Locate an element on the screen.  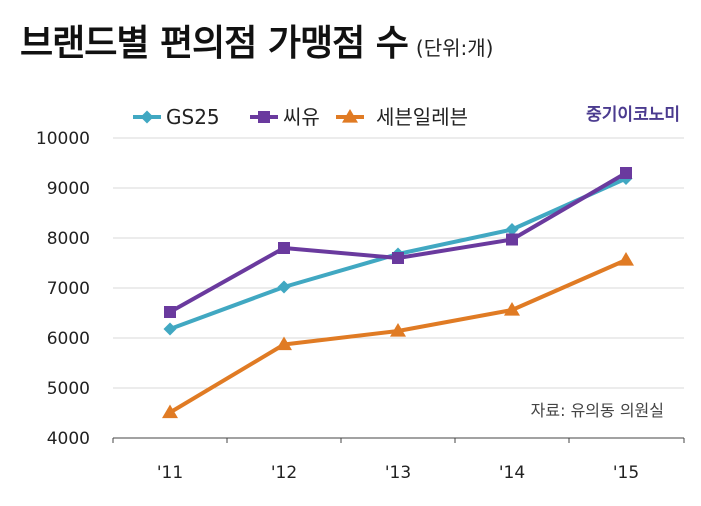
legend-item: 씨유 is located at coordinates (285, 117).